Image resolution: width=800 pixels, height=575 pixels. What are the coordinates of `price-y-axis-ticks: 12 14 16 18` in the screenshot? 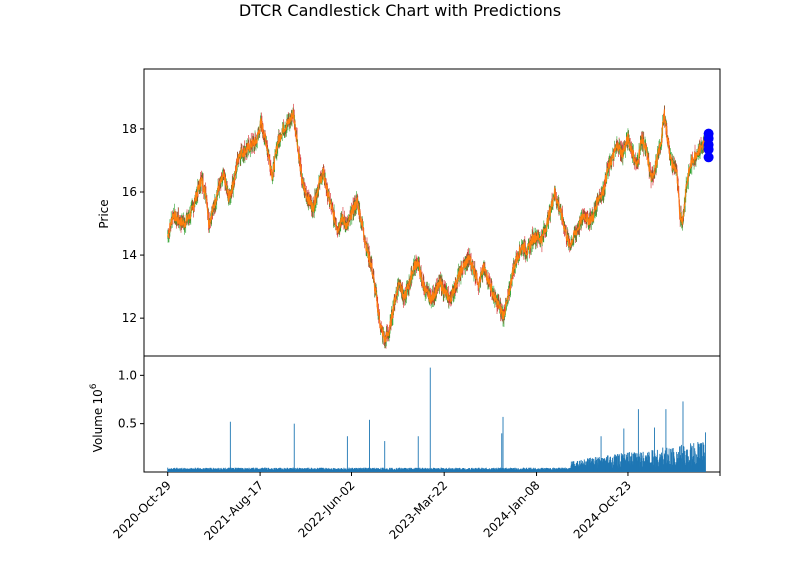 It's located at (133, 223).